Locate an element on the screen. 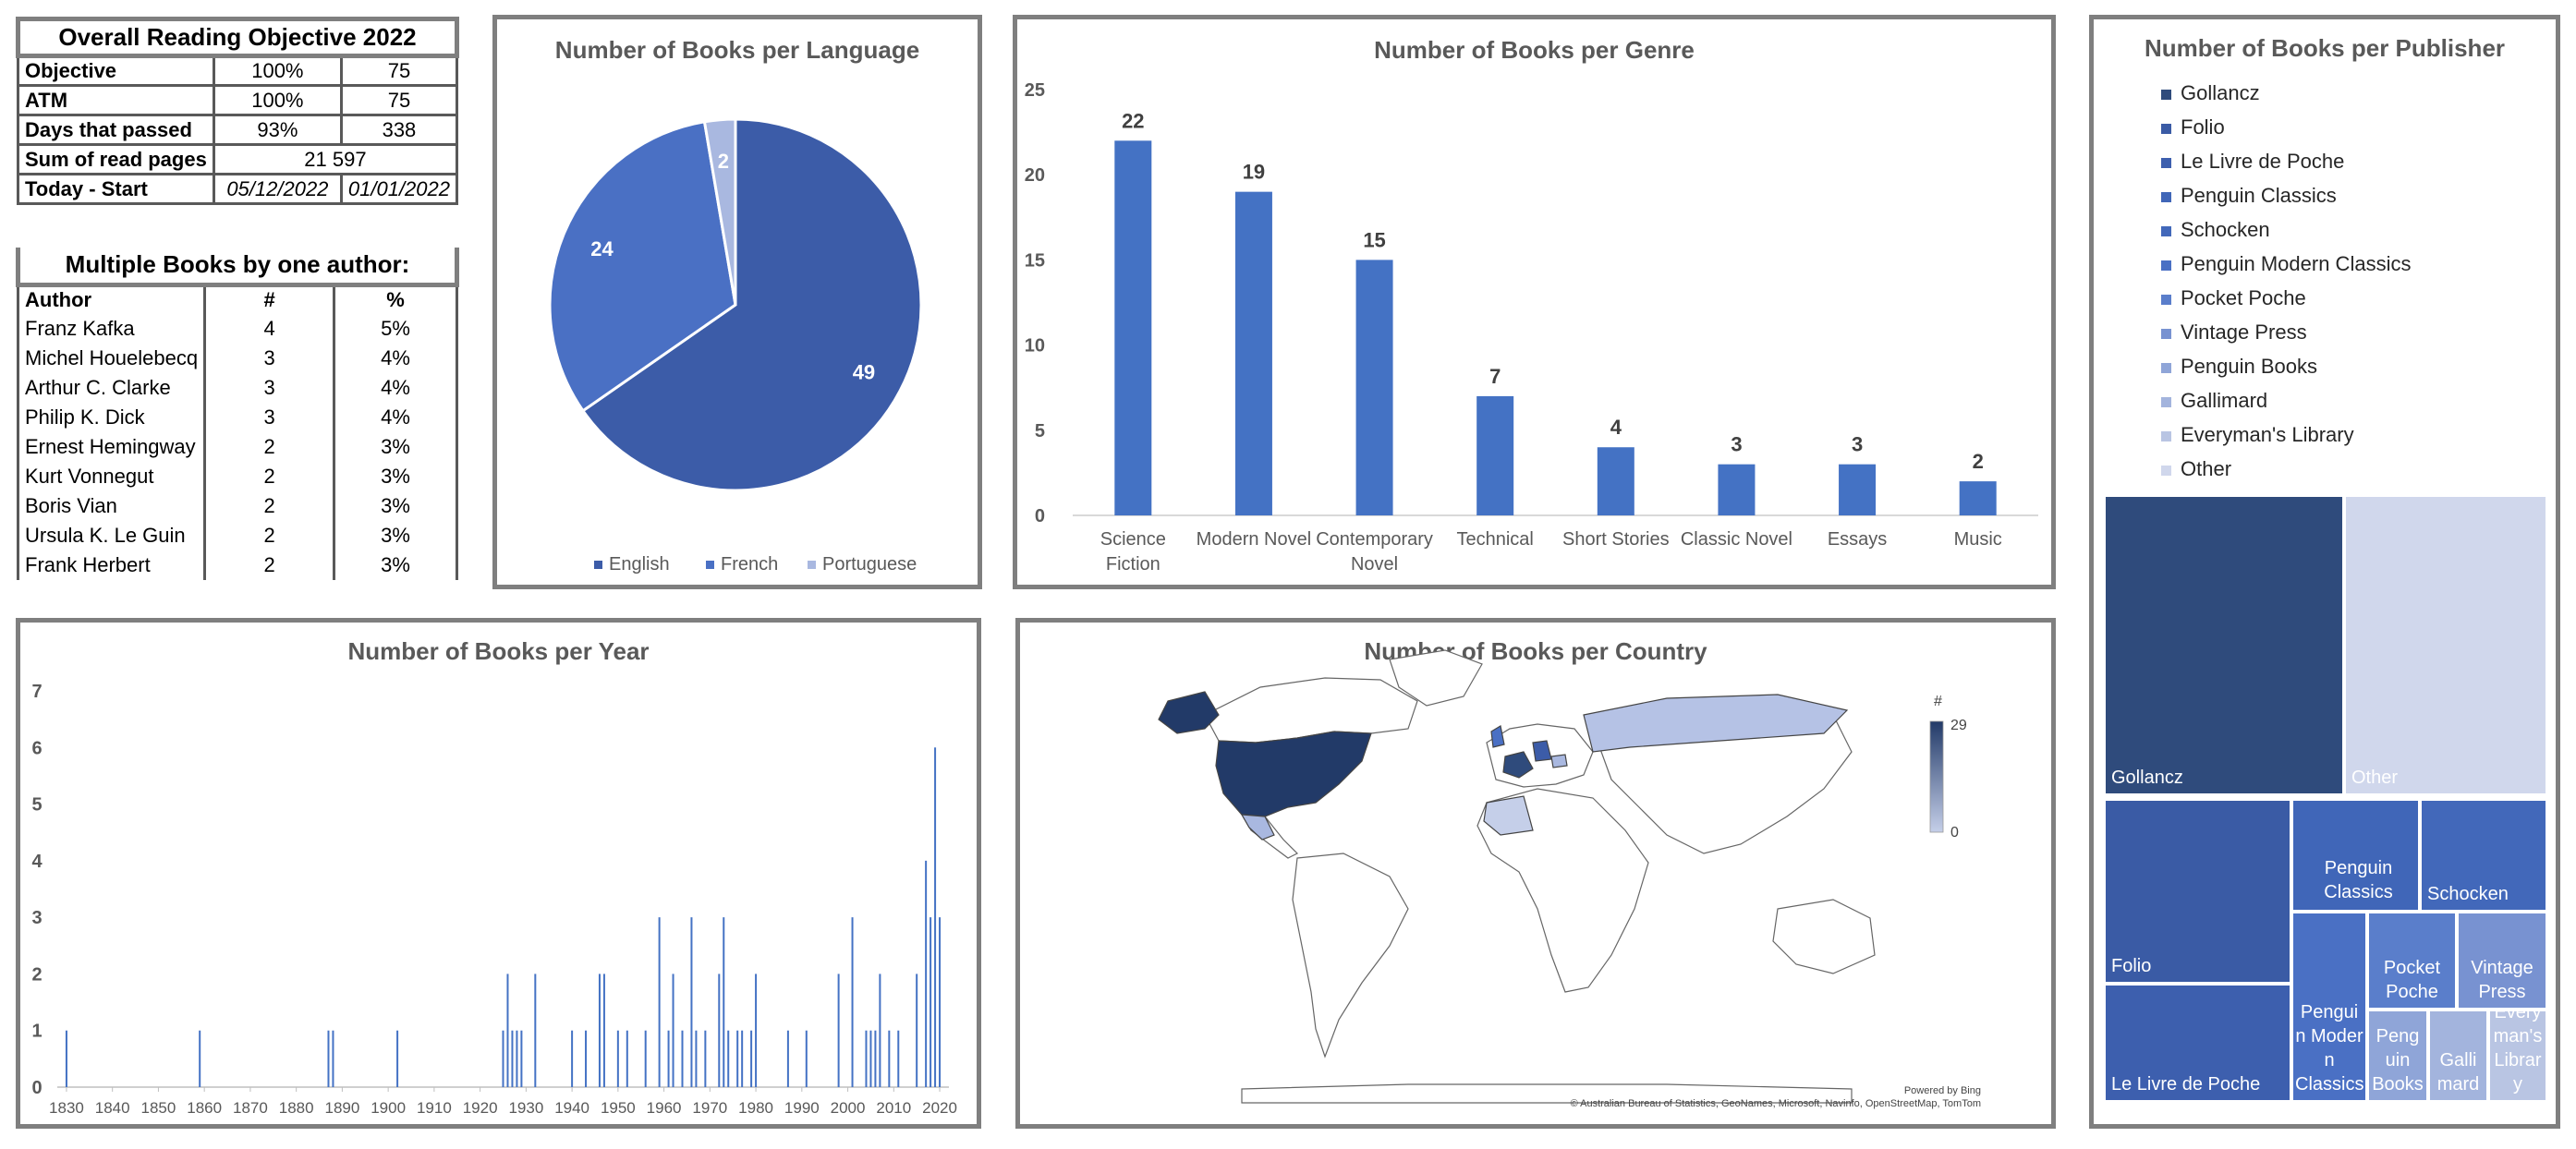  publisher-legend-item: Other is located at coordinates (2196, 469).